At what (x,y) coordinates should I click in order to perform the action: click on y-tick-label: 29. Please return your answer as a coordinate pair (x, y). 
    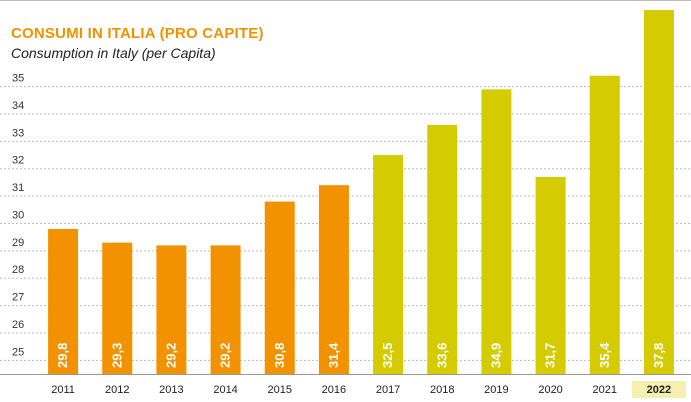
    Looking at the image, I should click on (18, 243).